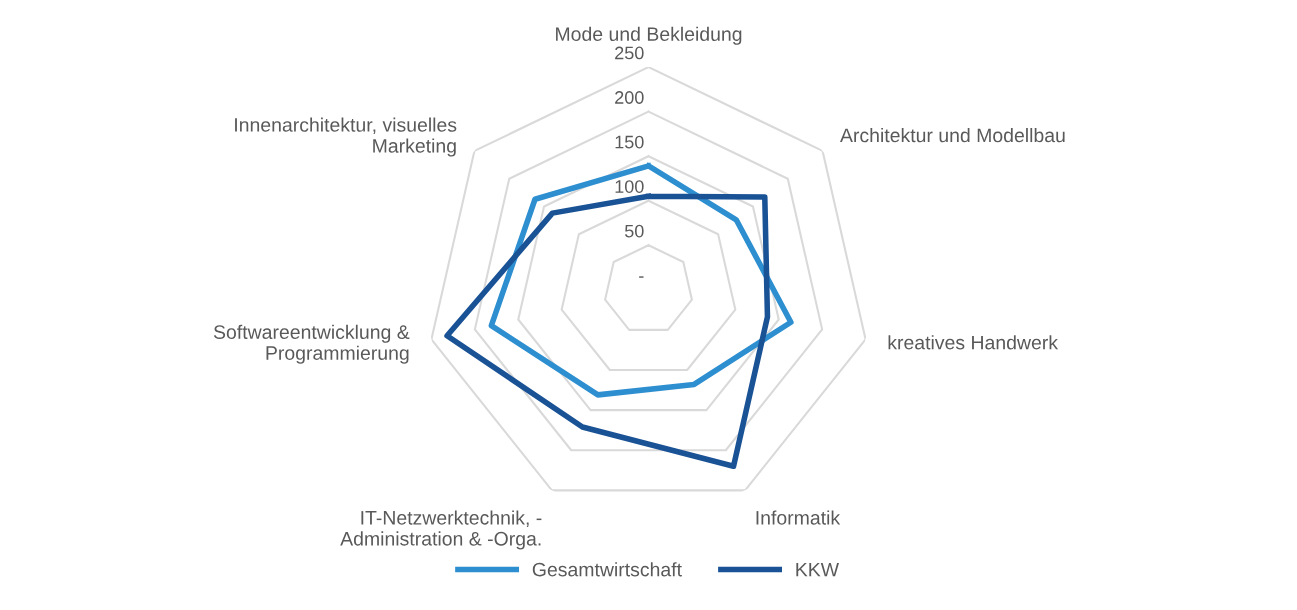 Image resolution: width=1297 pixels, height=610 pixels. I want to click on y-tick-label: 200, so click(629, 97).